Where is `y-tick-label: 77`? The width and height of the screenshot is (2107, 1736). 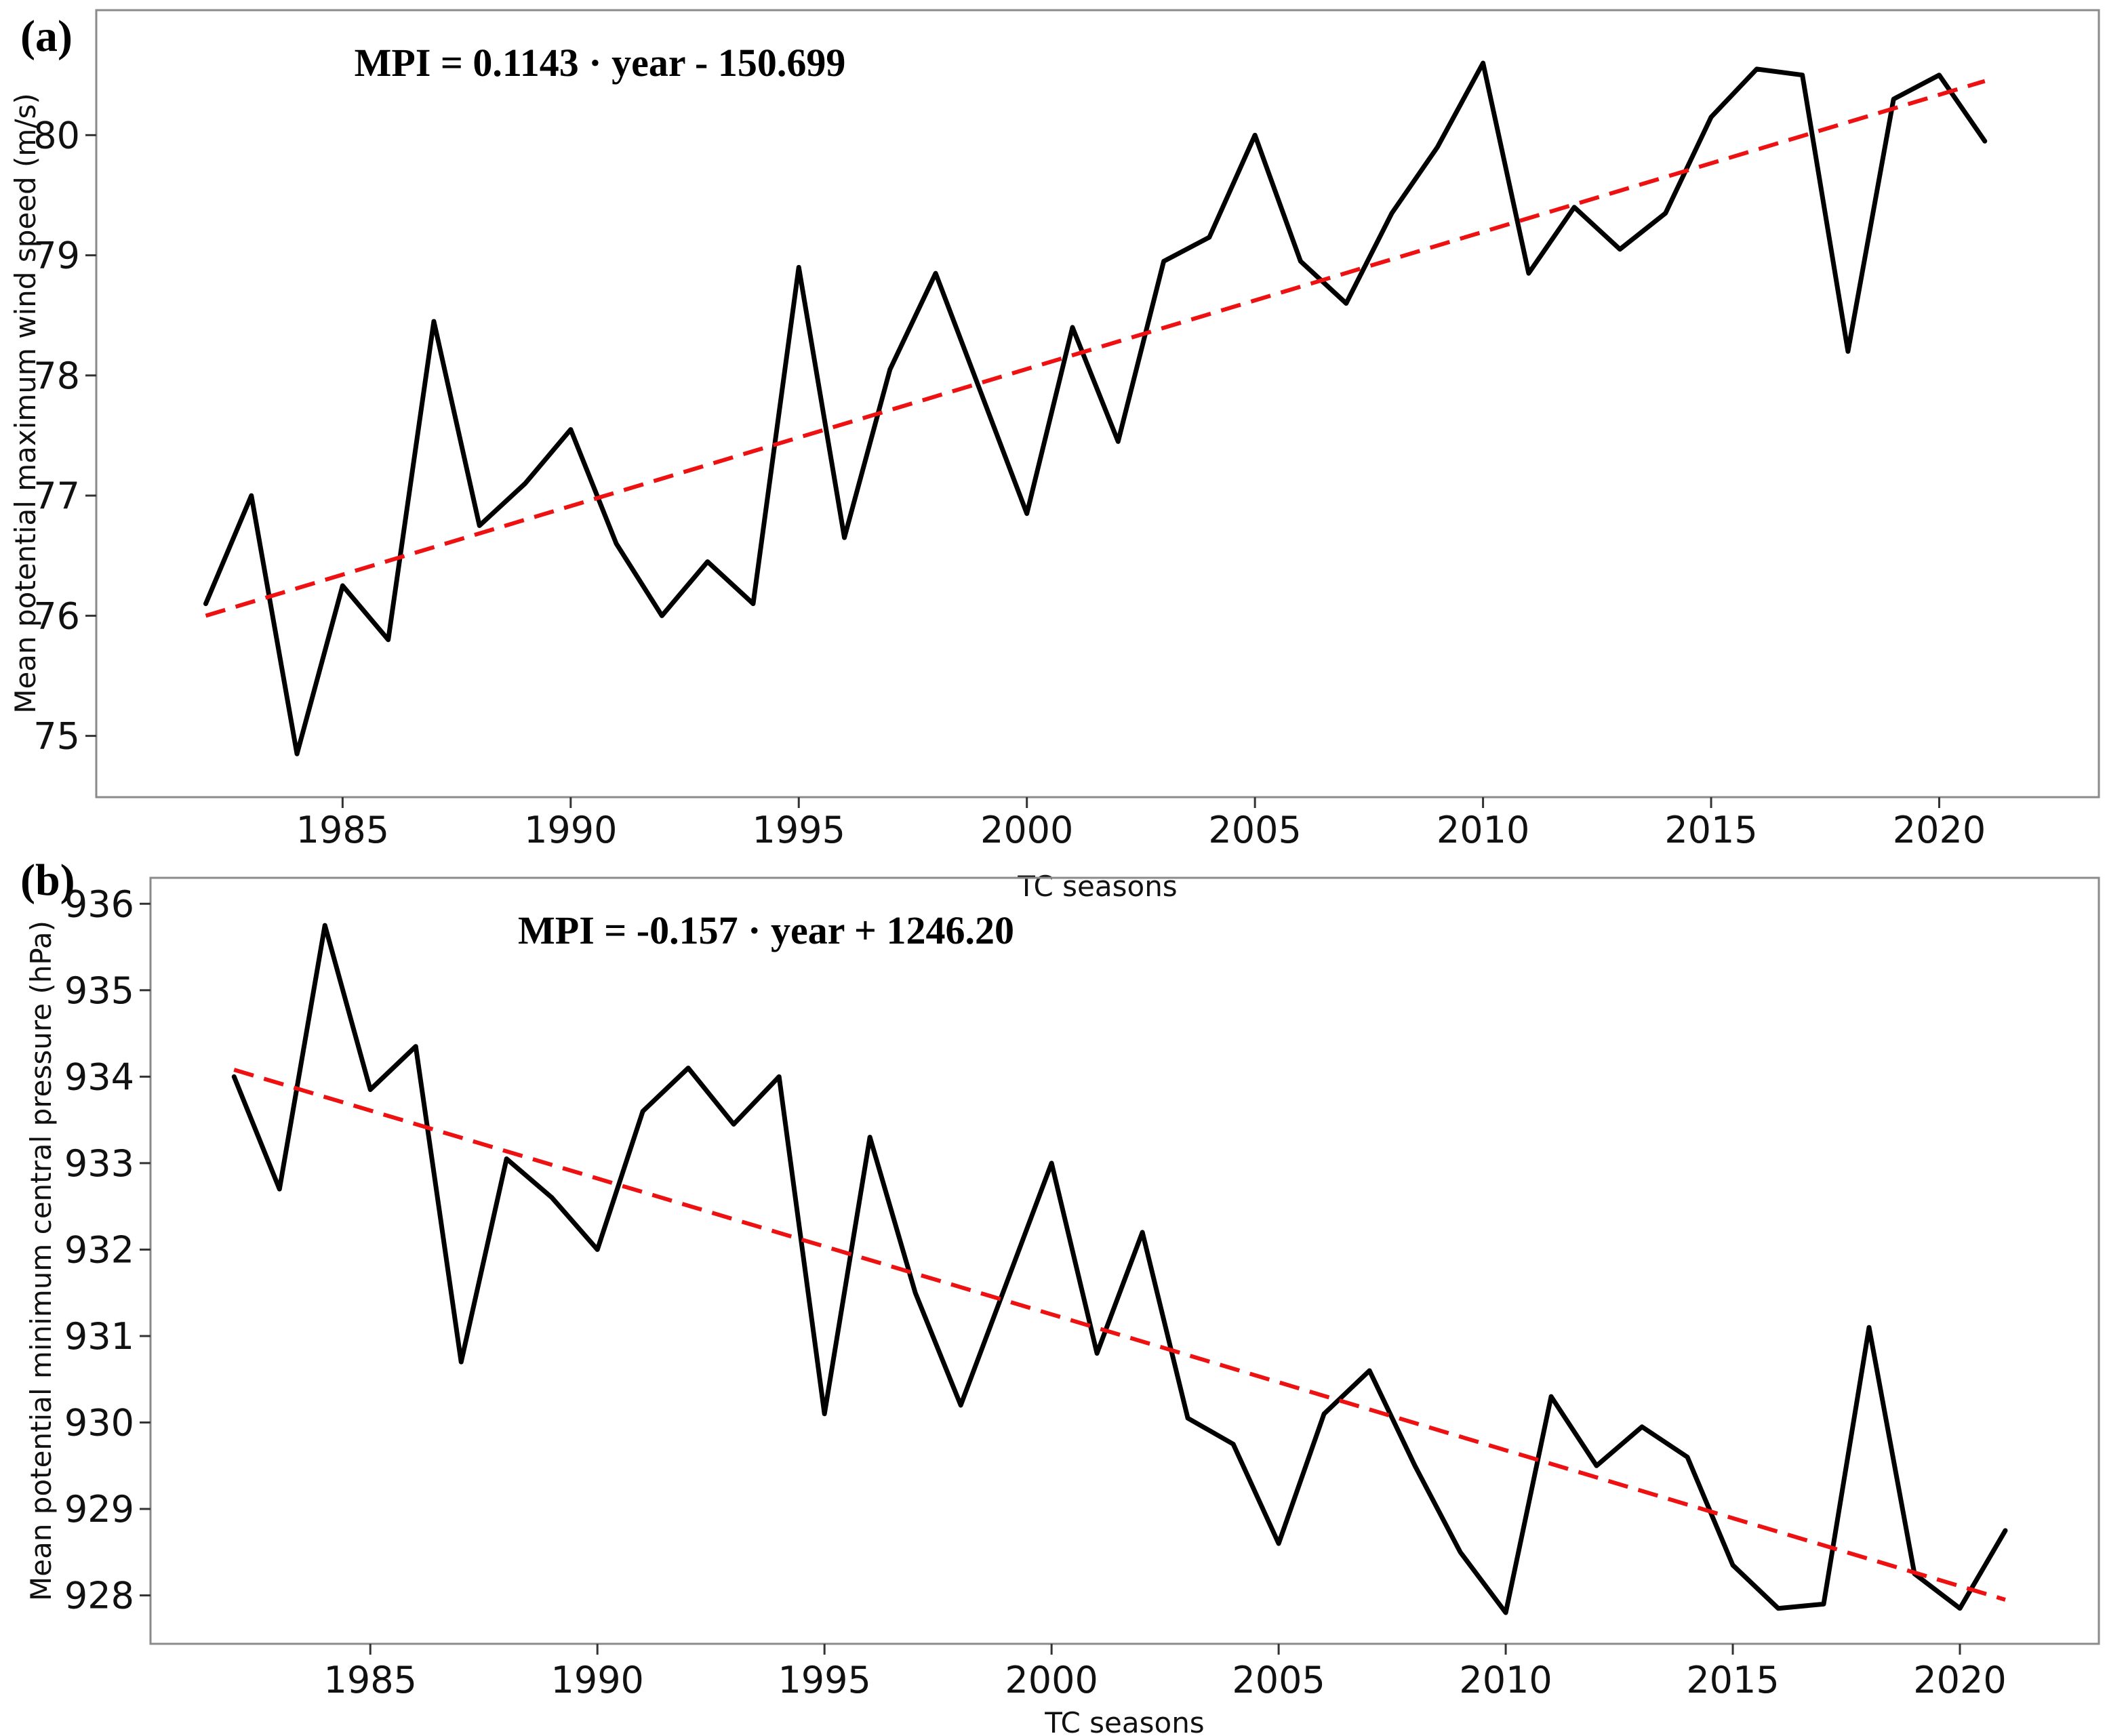
y-tick-label: 77 is located at coordinates (56, 496).